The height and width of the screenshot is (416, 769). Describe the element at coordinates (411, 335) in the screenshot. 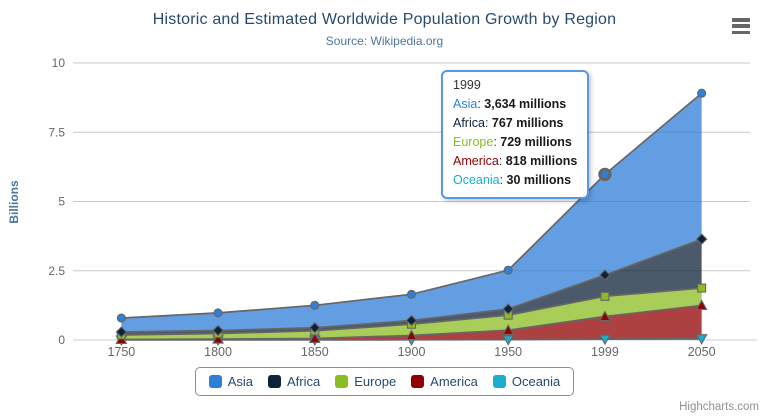

I see `marker-america-1900` at that location.